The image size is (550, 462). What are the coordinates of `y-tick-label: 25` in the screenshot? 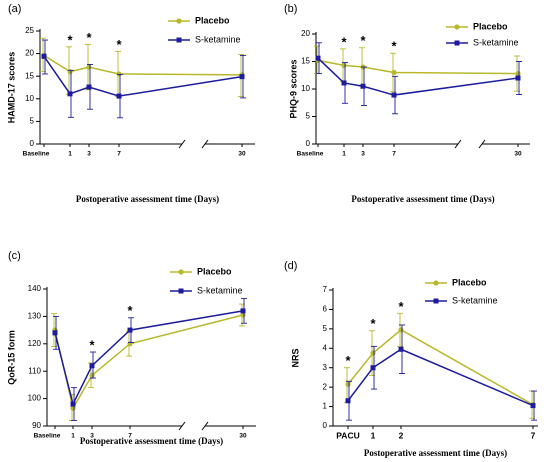 It's located at (29, 30).